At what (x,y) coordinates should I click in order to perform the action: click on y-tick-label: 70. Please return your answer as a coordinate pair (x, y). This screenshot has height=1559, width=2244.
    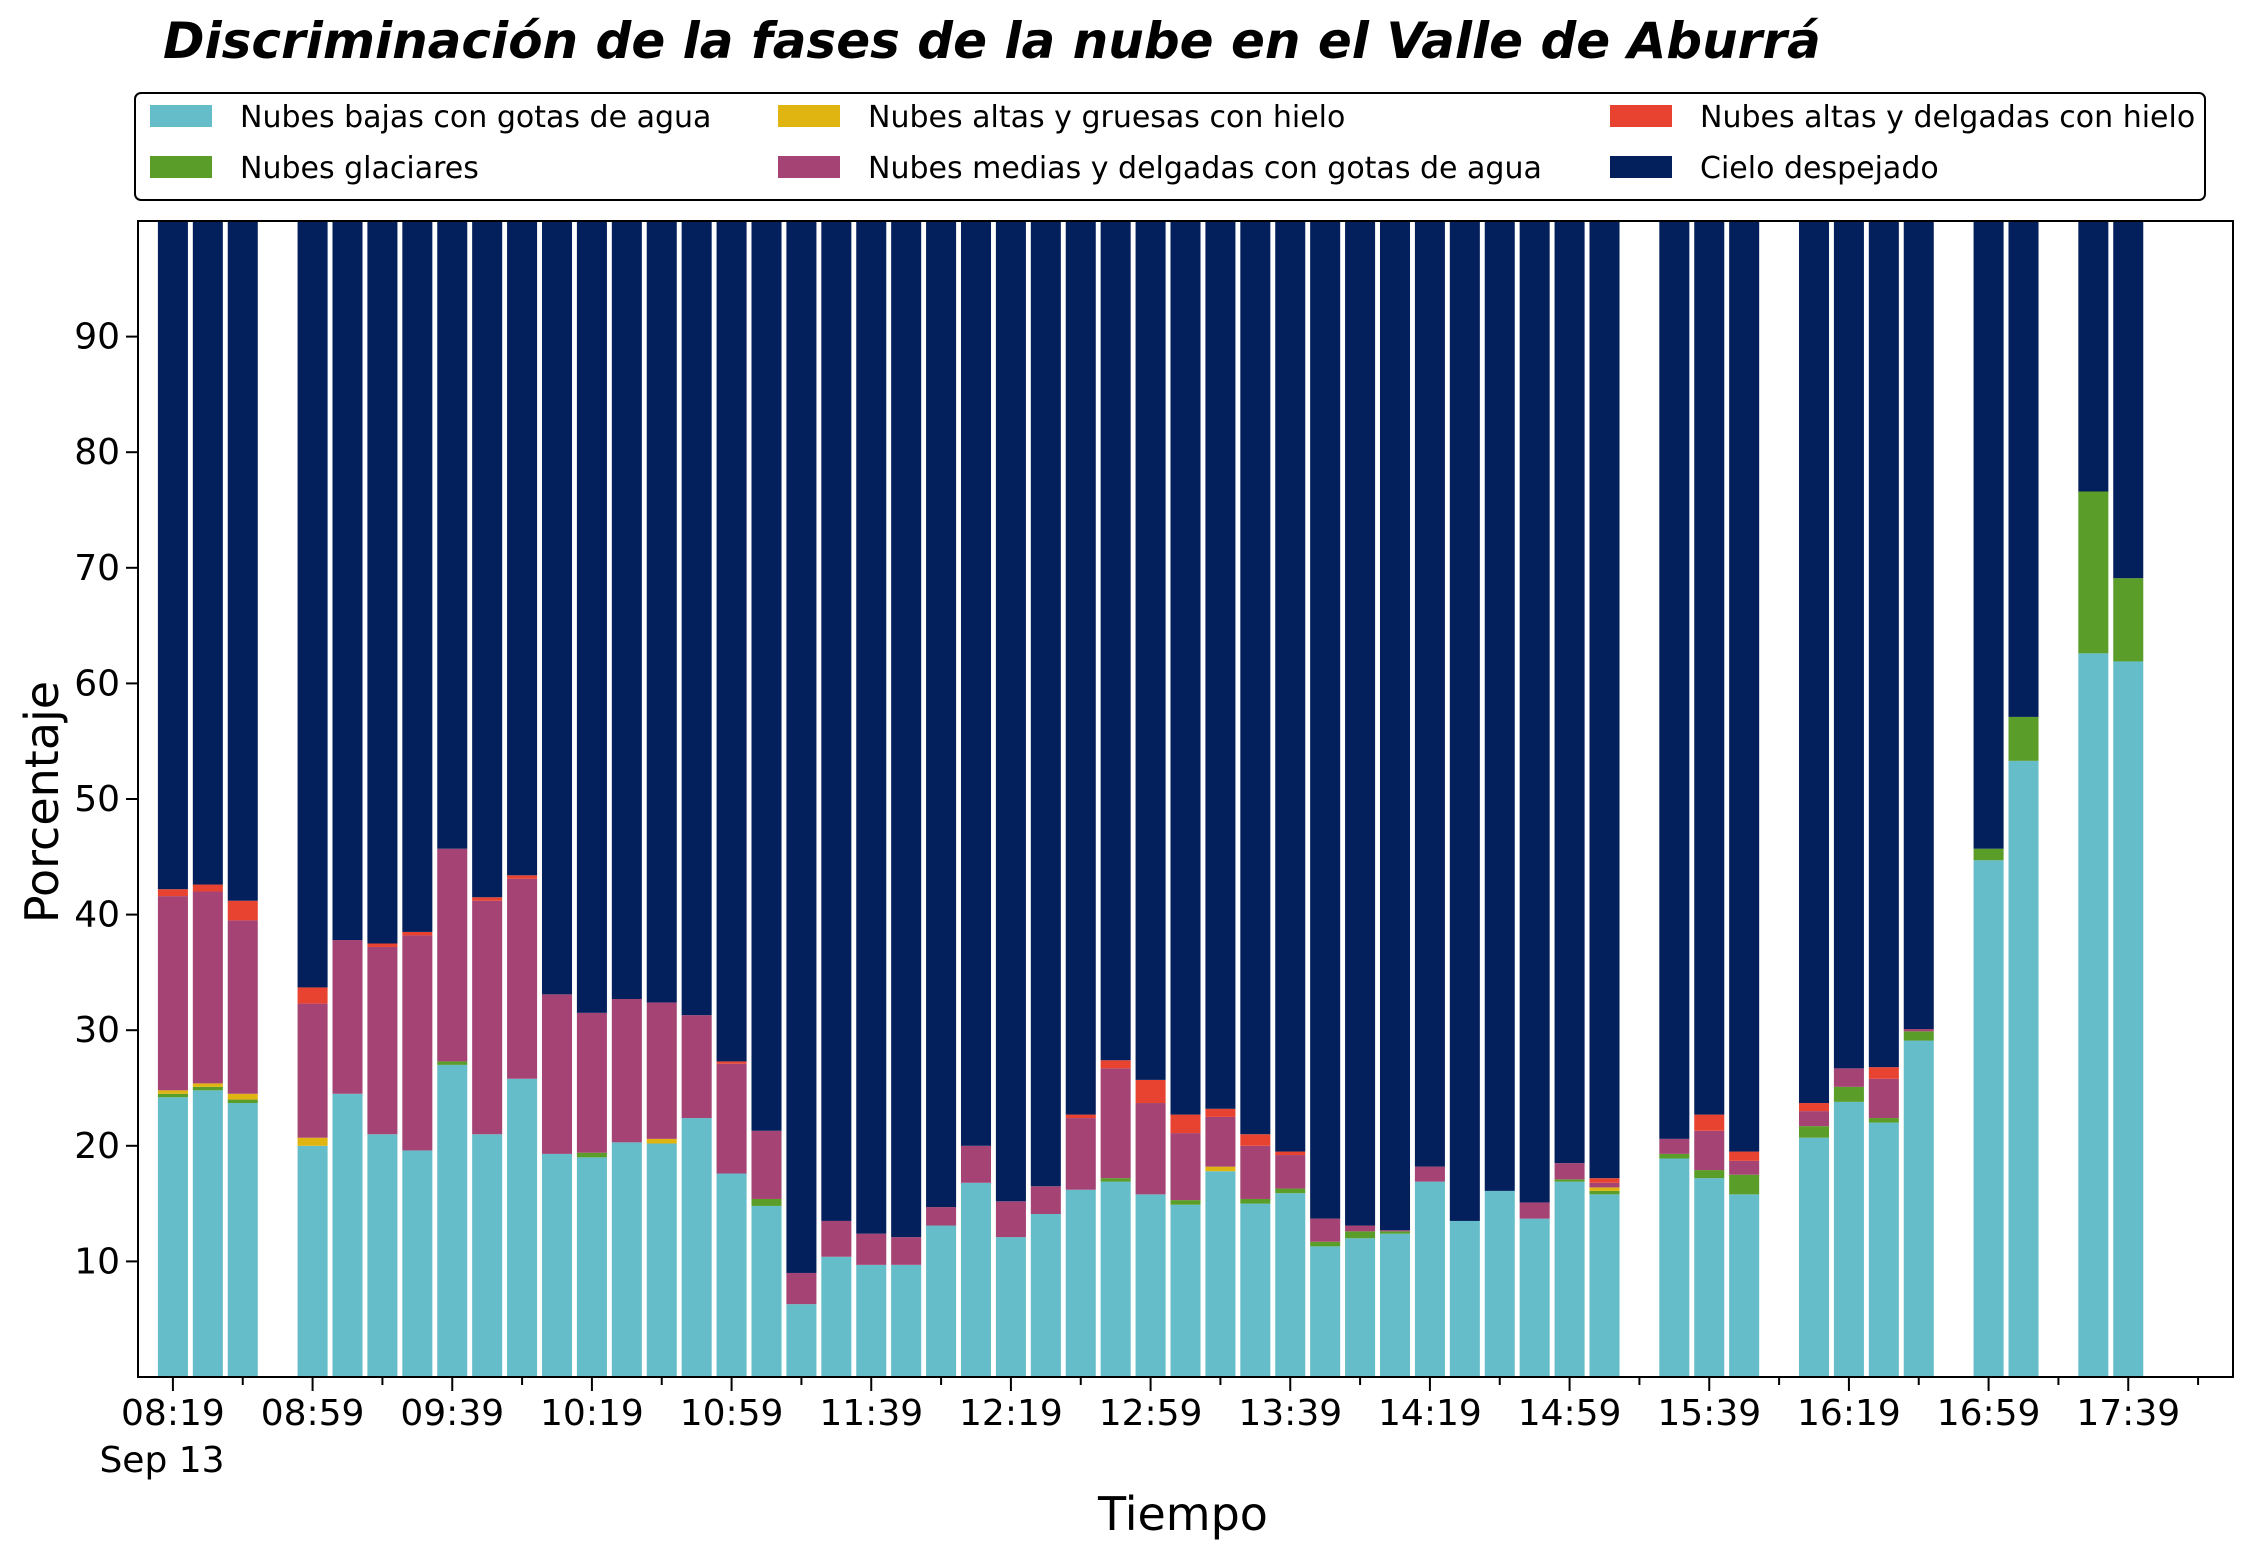
    Looking at the image, I should click on (97, 568).